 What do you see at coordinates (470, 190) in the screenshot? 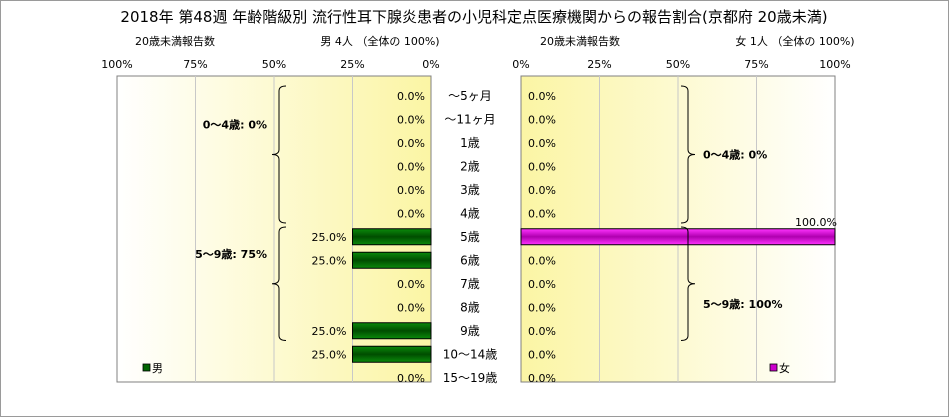
I see `category-label: 3歳` at bounding box center [470, 190].